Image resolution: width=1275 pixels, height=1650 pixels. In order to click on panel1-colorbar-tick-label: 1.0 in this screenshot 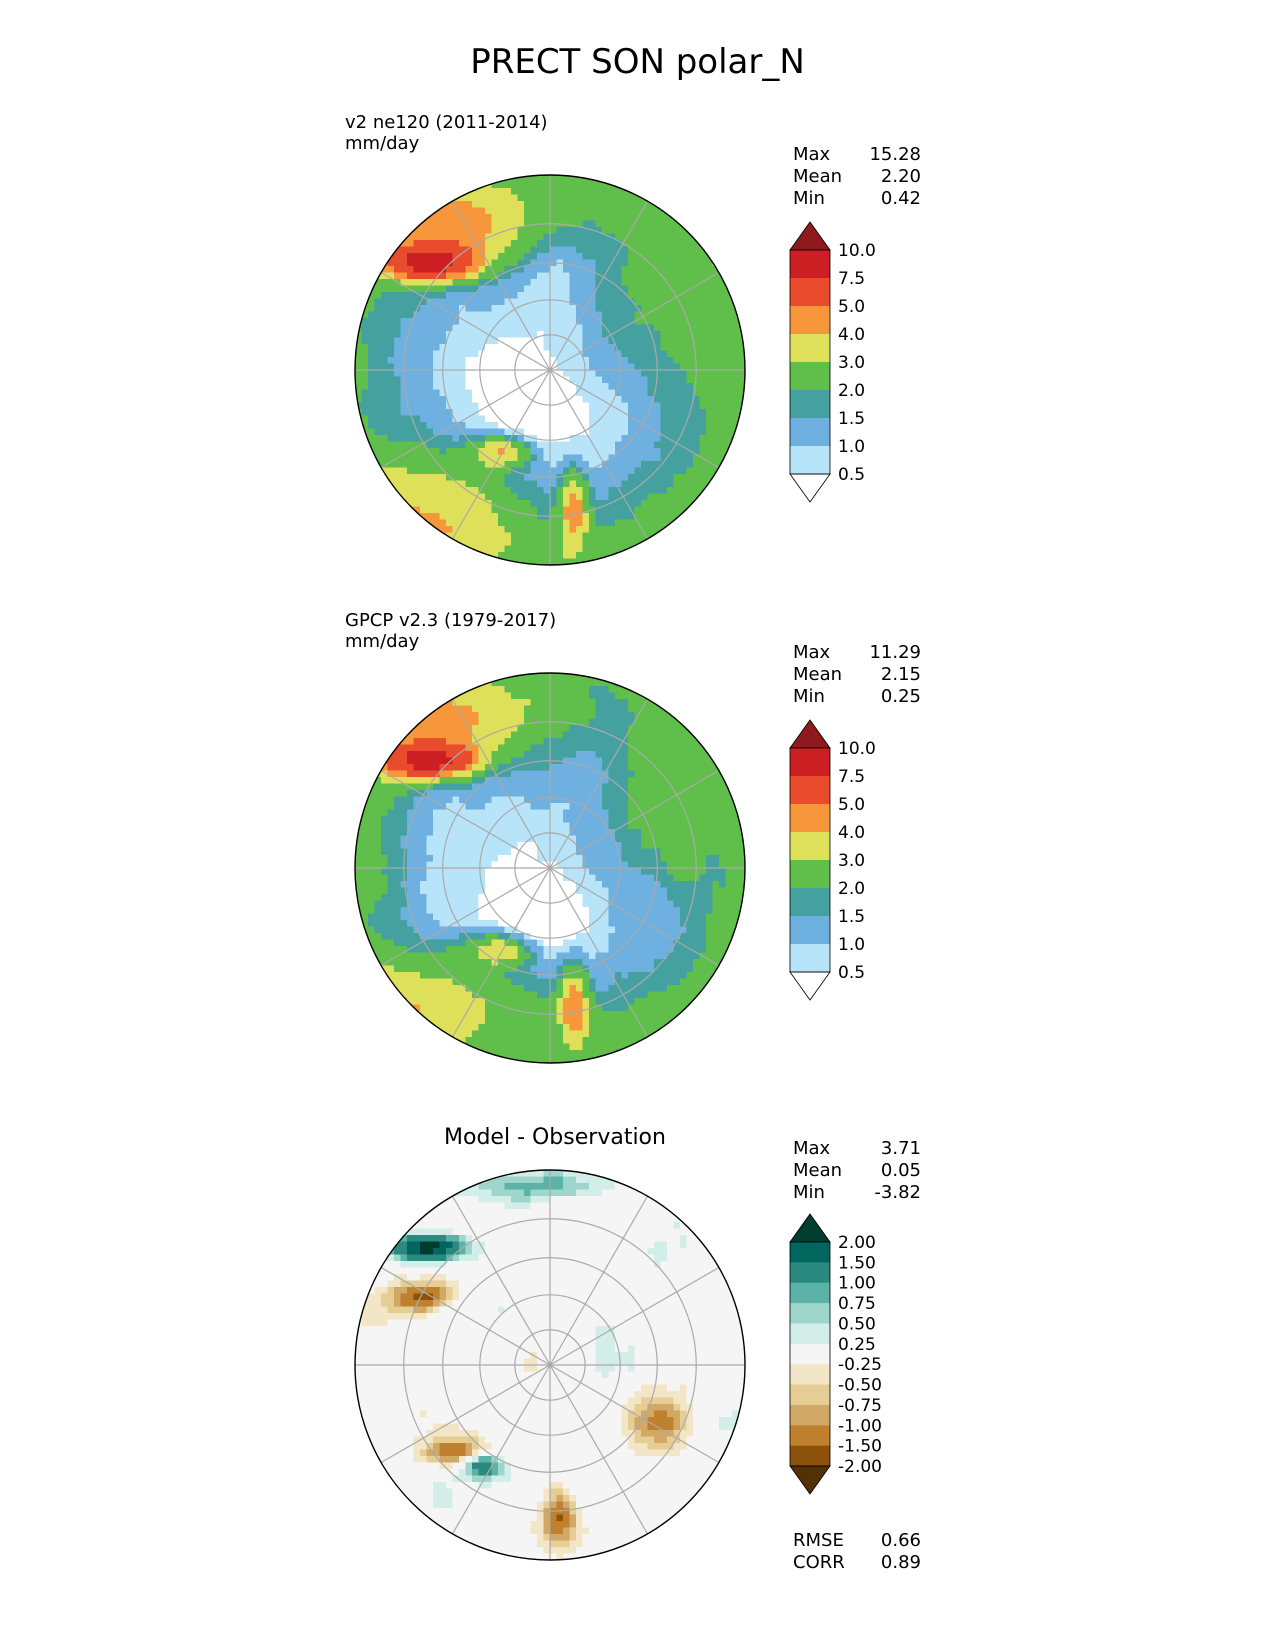, I will do `click(851, 447)`.